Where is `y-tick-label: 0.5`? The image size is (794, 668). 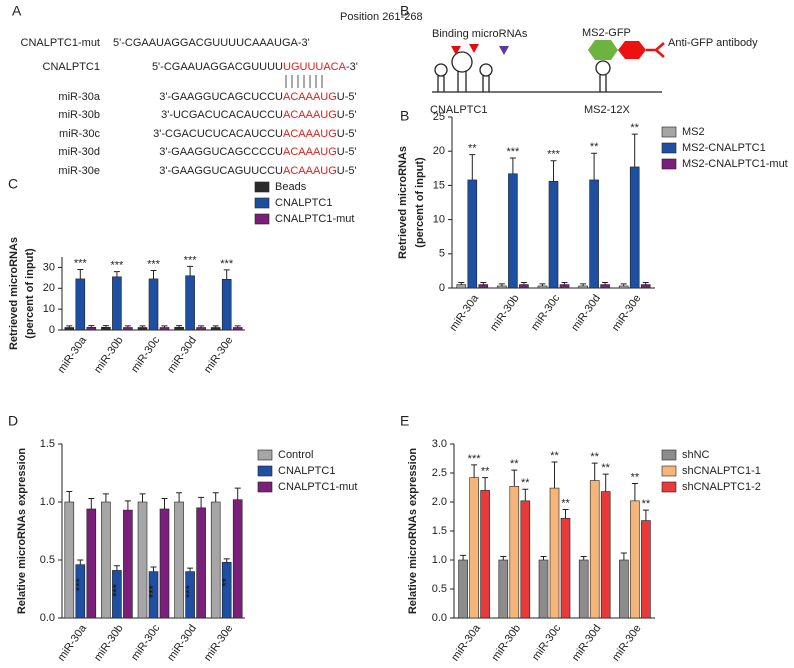 y-tick-label: 0.5 is located at coordinates (439, 589).